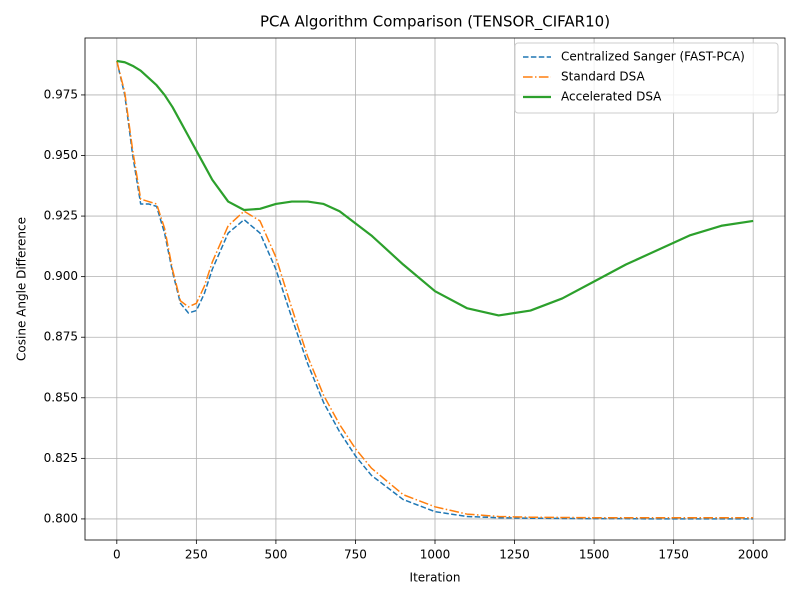 The image size is (800, 600). Describe the element at coordinates (22, 289) in the screenshot. I see `y-axis-label: Cosine Angle Difference` at that location.